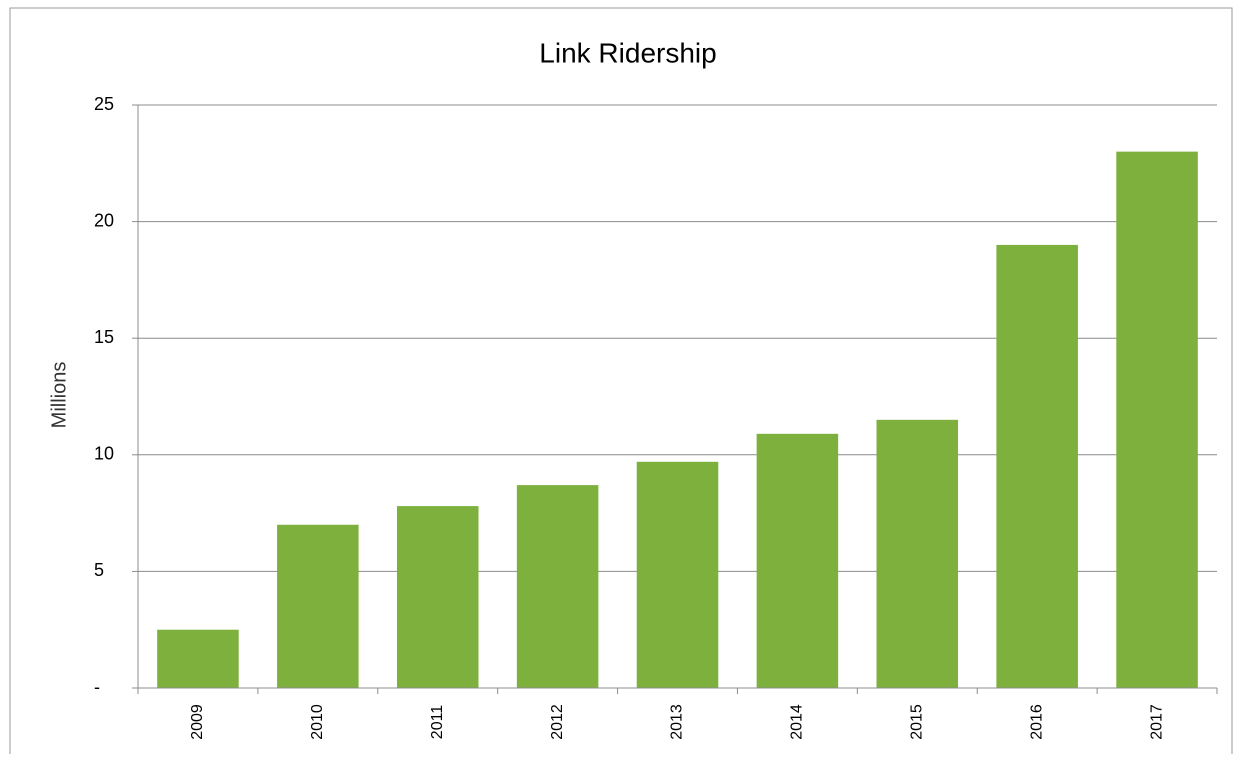 The image size is (1241, 759). Describe the element at coordinates (437, 722) in the screenshot. I see `x-tick-label: 2011` at that location.